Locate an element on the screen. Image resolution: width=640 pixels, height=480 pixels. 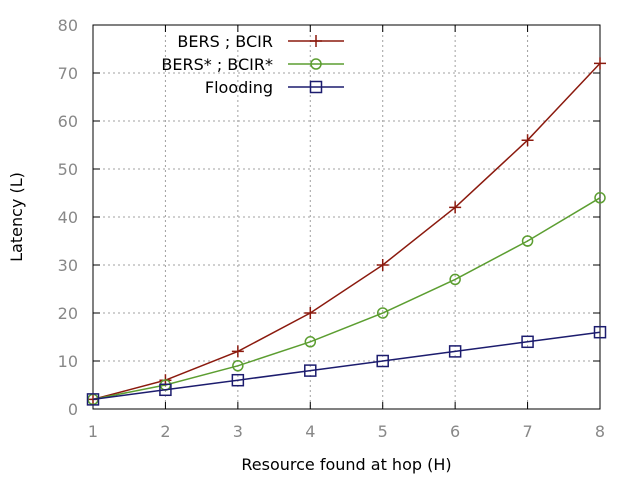
legend-entry-1: BERS ; BCIR is located at coordinates (260, 41).